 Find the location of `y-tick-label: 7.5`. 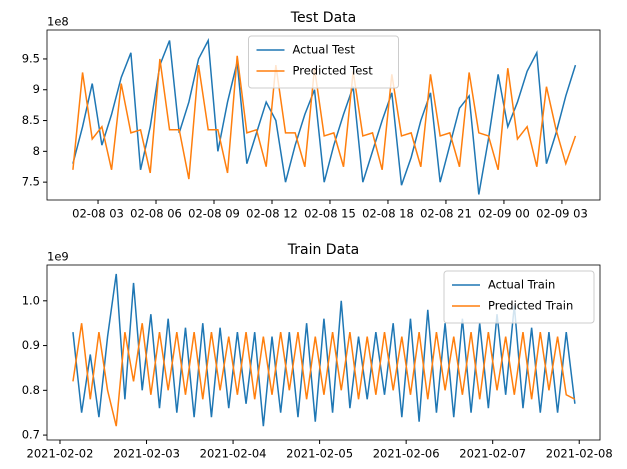

y-tick-label: 7.5 is located at coordinates (31, 182).